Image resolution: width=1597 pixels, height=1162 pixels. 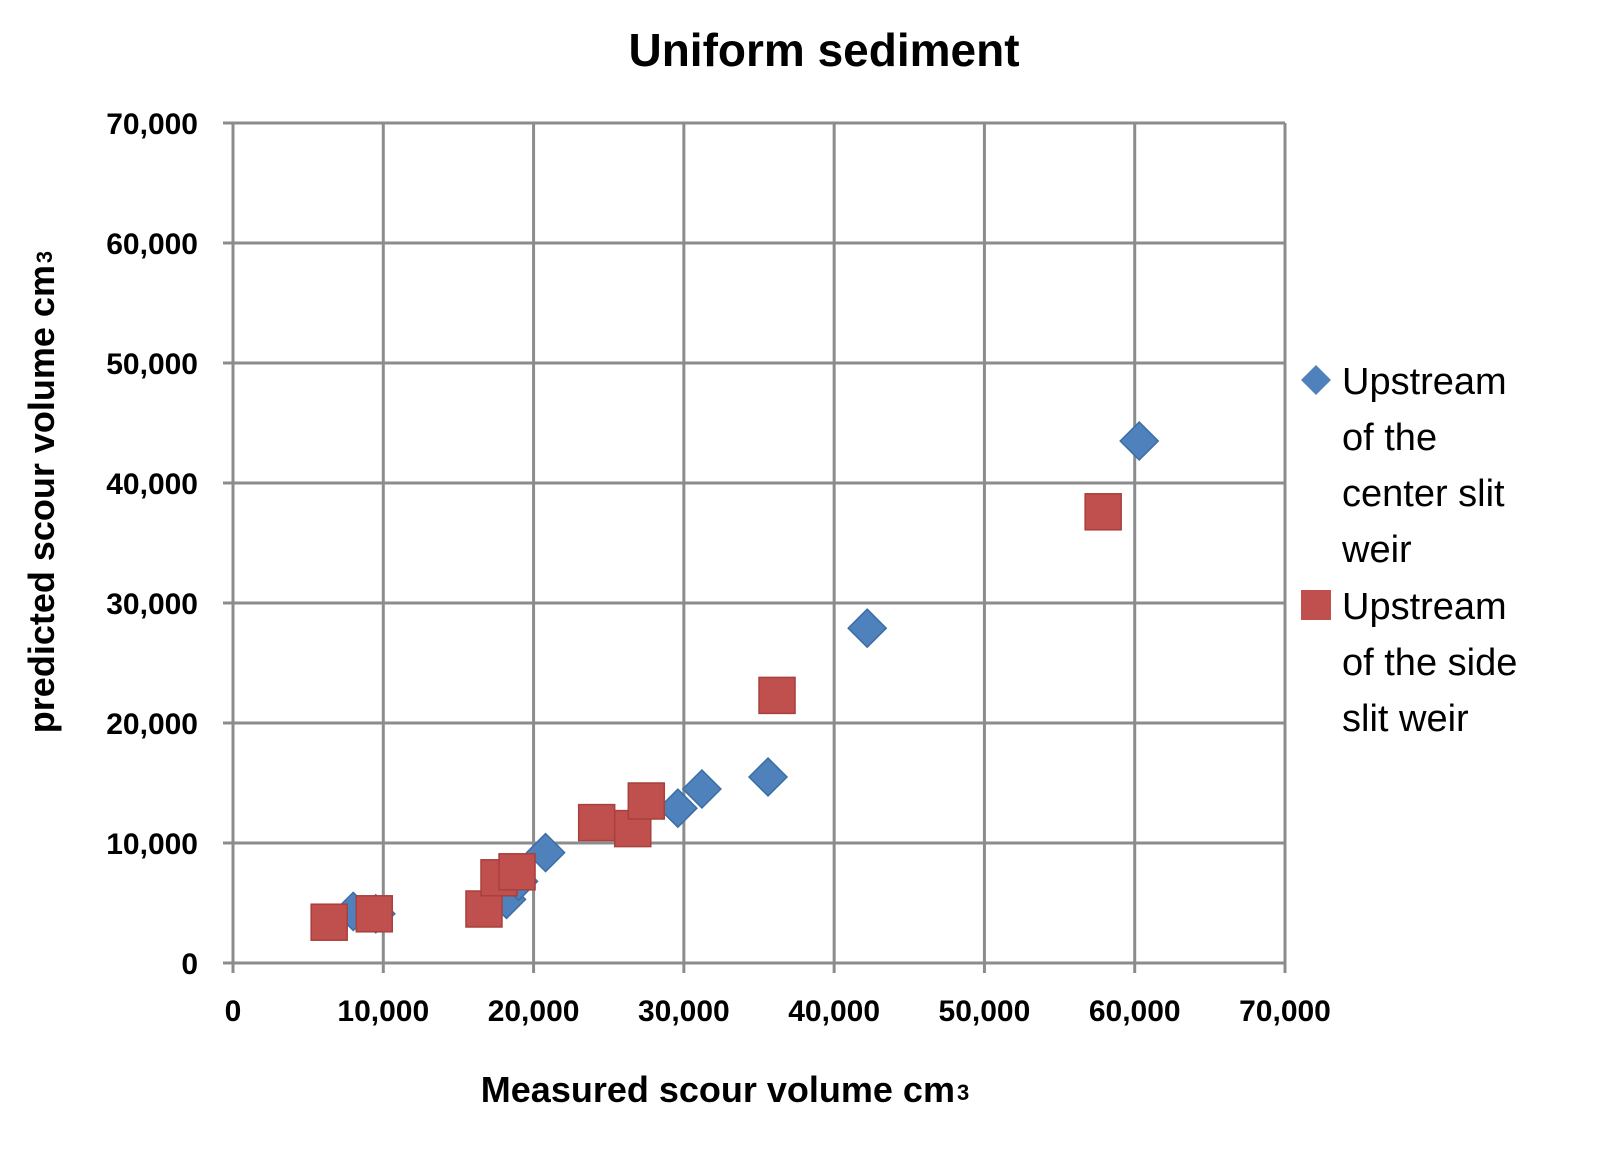 I want to click on x-tick-label: 60,000, so click(x=1135, y=1011).